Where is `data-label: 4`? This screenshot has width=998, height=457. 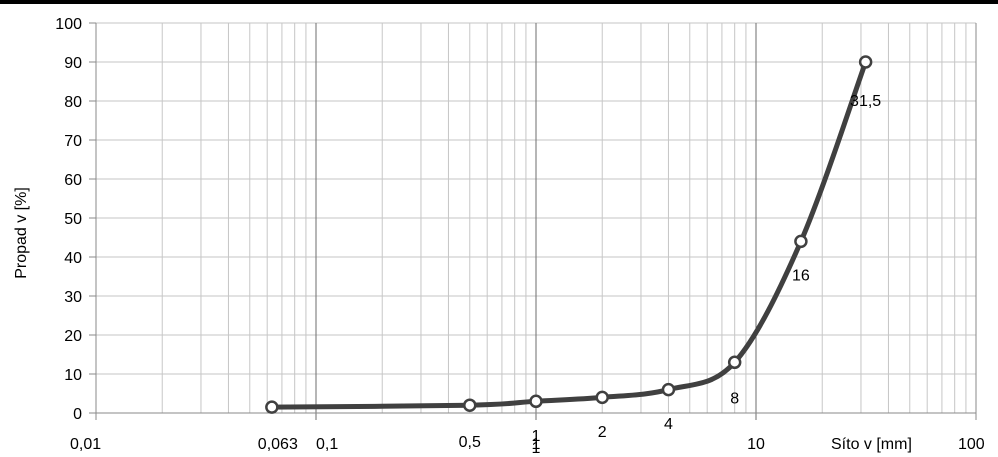 data-label: 4 is located at coordinates (668, 424).